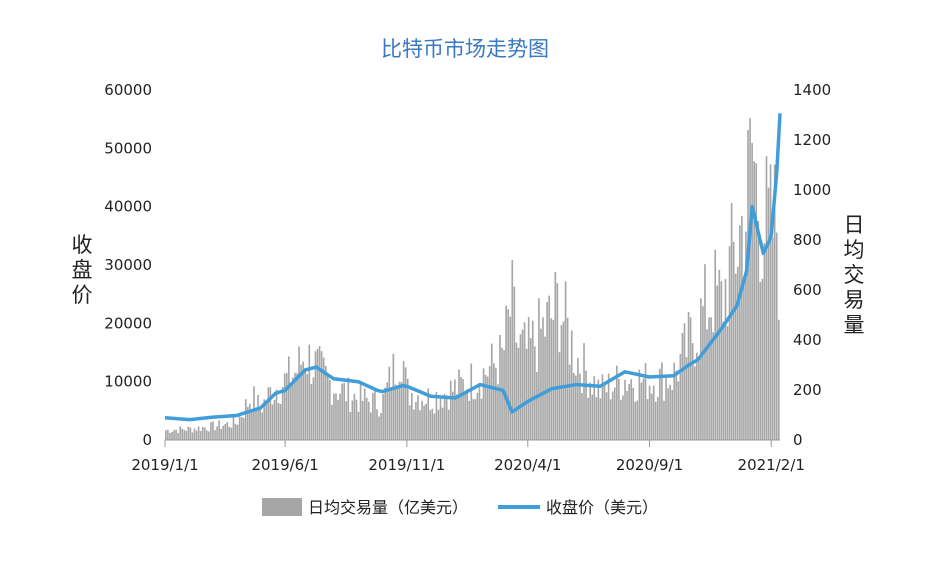 This screenshot has width=930, height=562. Describe the element at coordinates (854, 300) in the screenshot. I see `y-right-label-char: 易` at that location.